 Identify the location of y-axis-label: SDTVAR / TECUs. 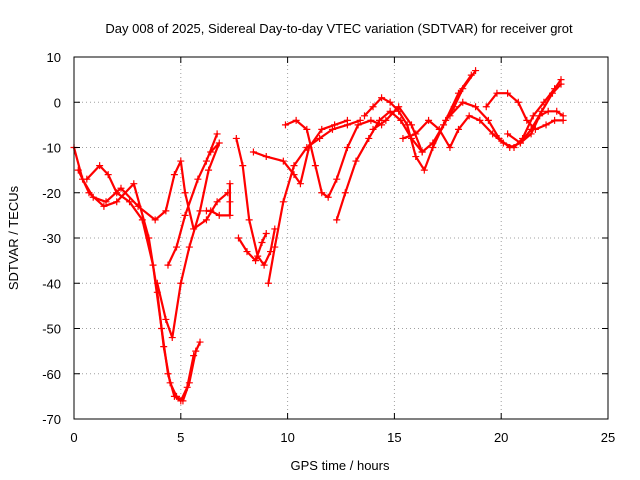
(13, 237).